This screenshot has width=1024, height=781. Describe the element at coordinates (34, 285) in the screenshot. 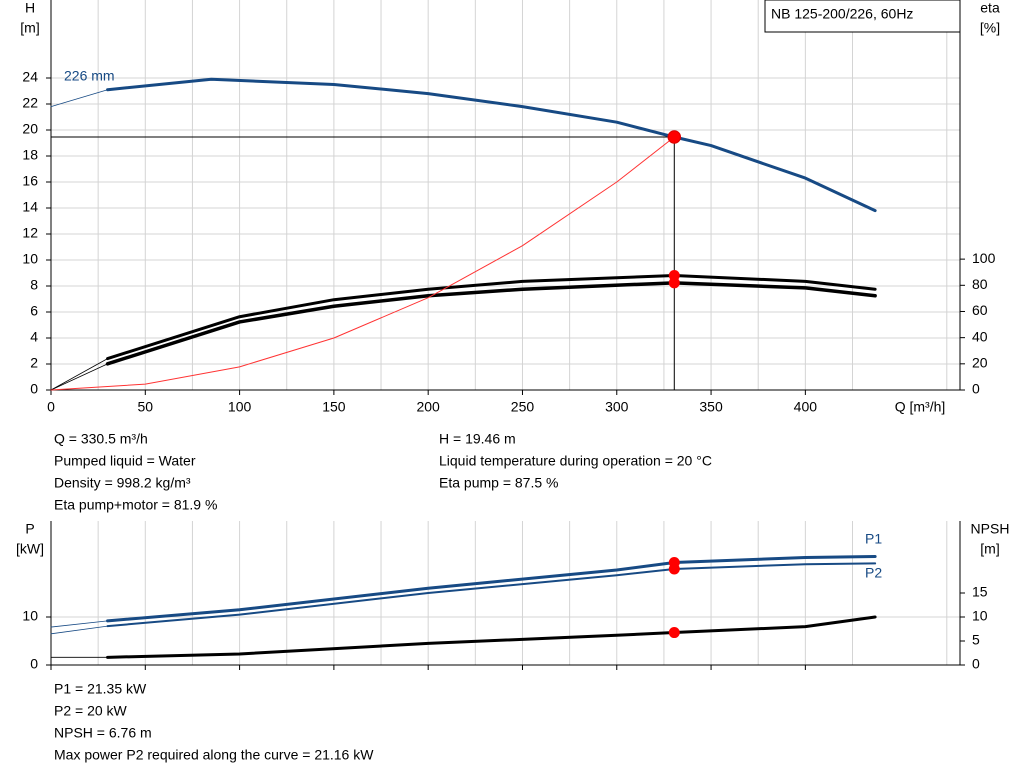

I see `y-tick-label: 8` at that location.